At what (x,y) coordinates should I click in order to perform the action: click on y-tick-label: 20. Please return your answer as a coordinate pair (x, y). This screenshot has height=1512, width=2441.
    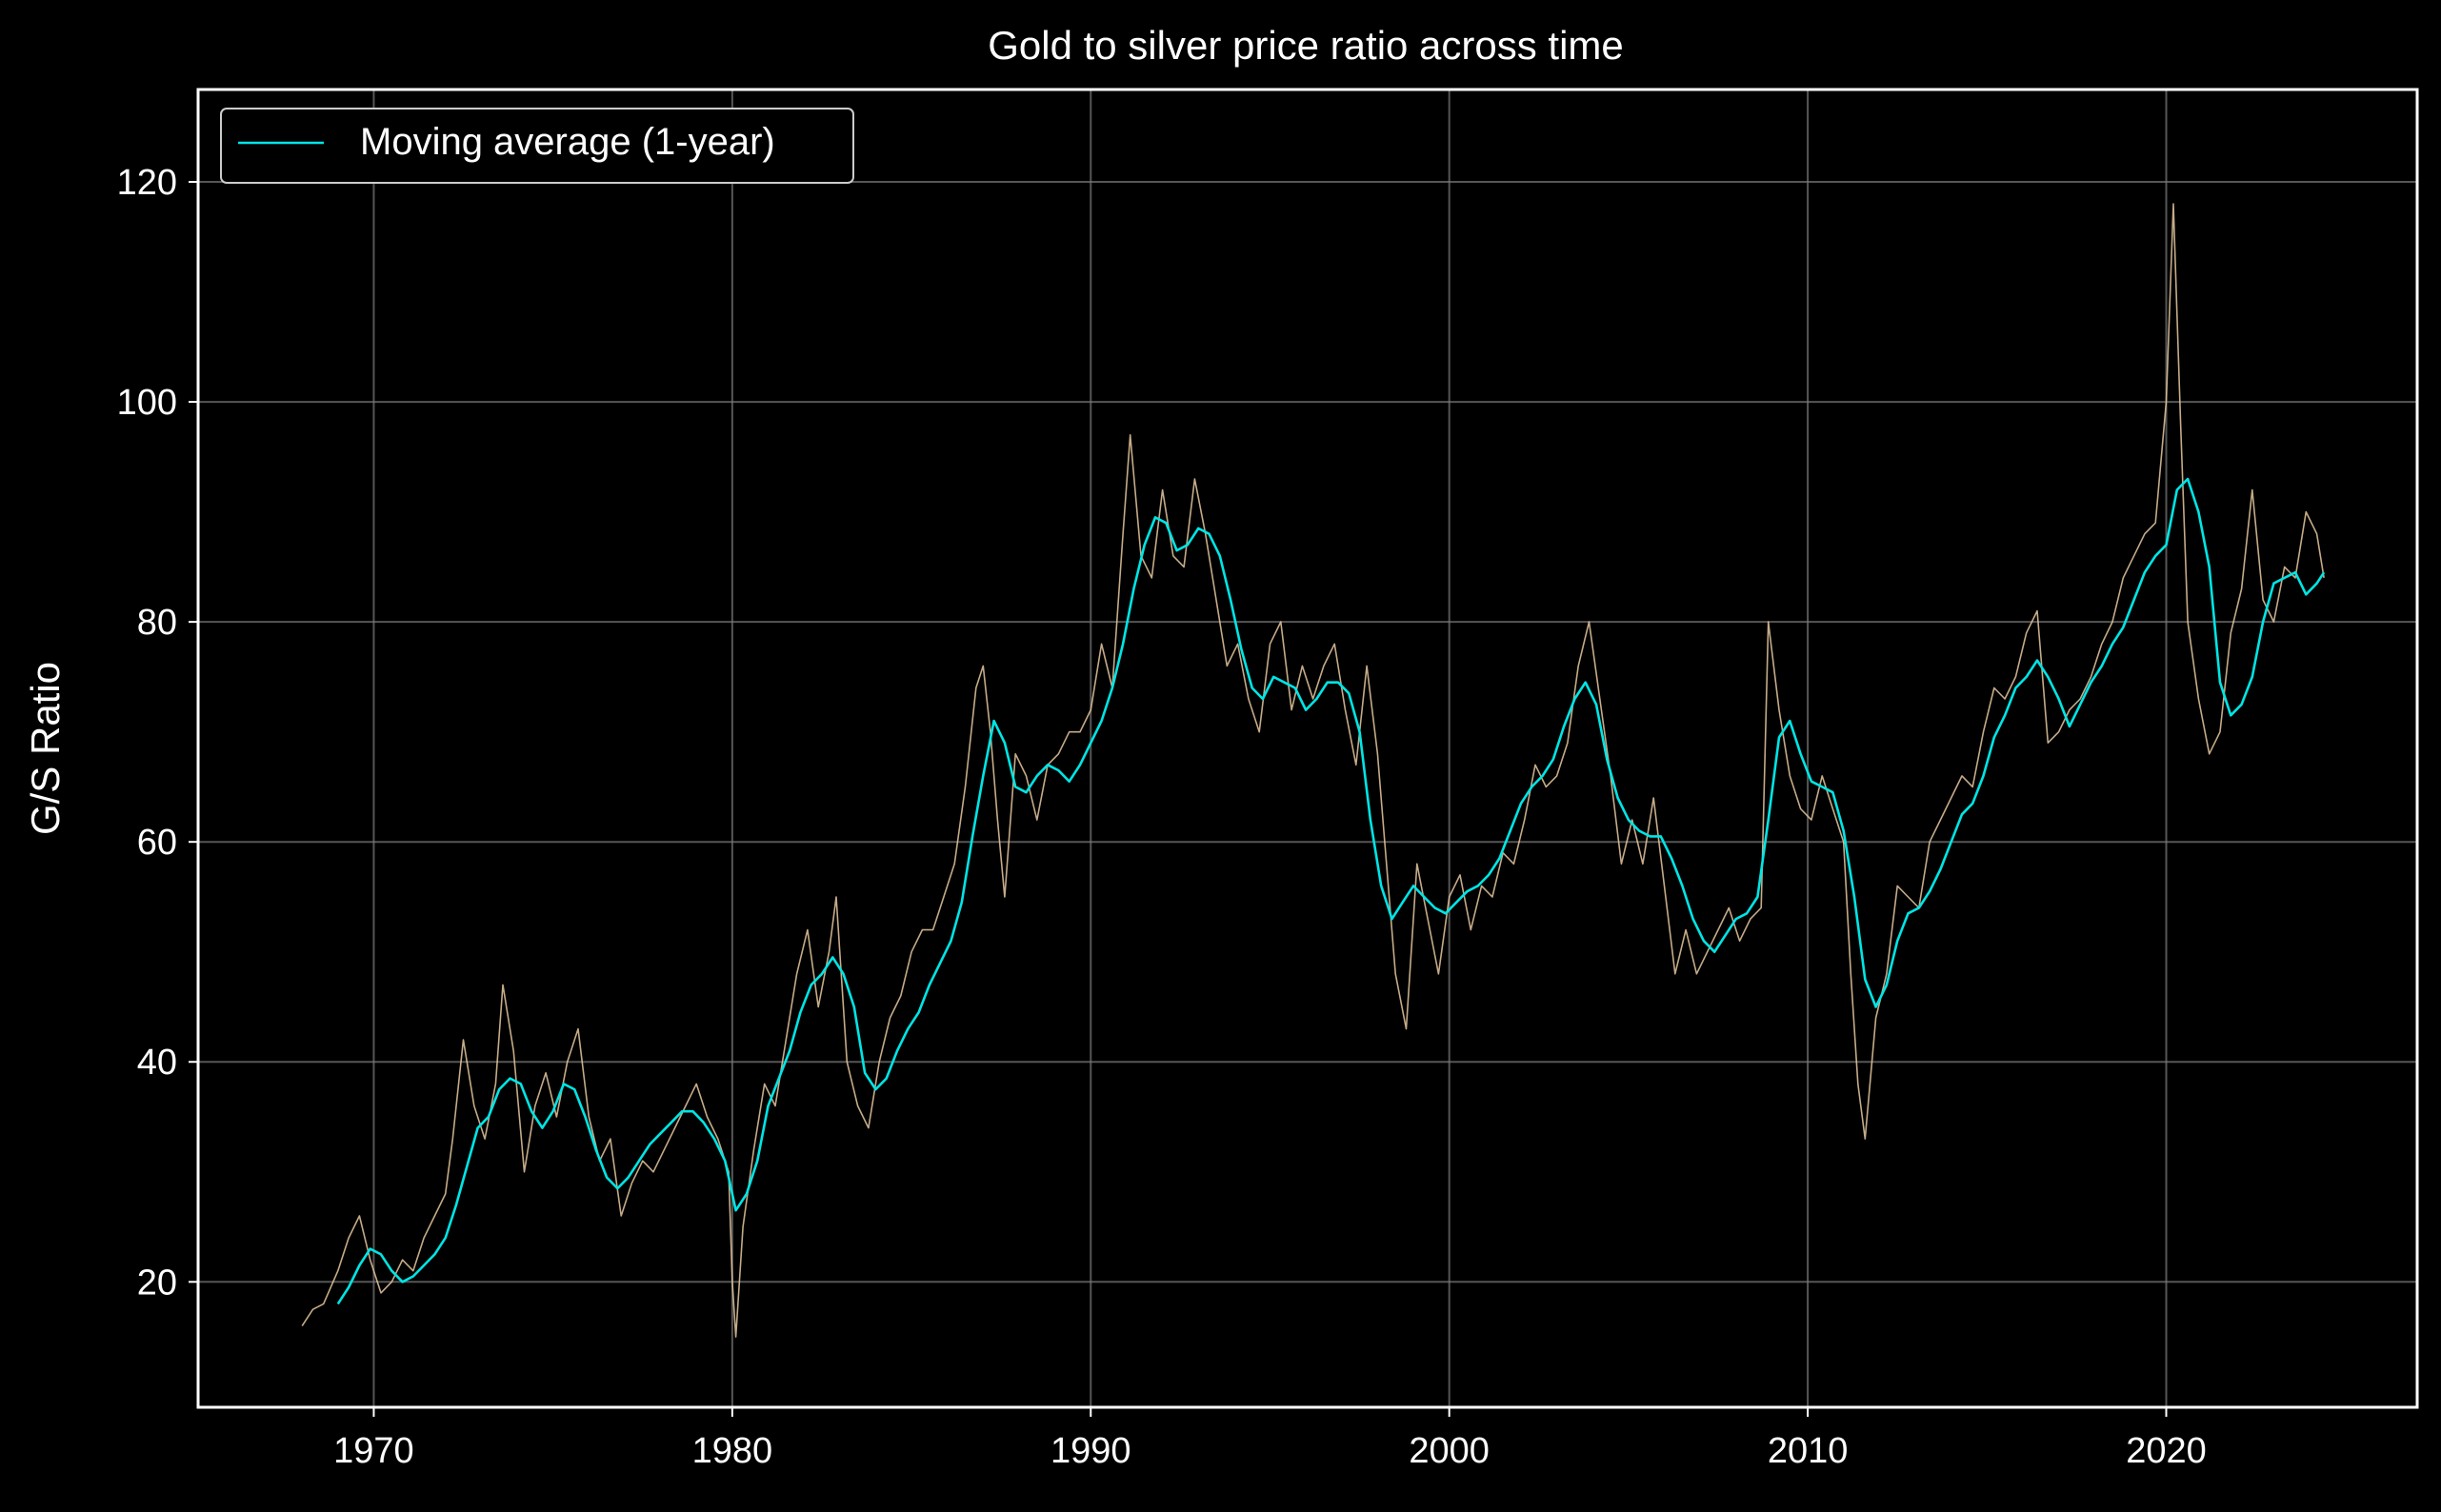
    Looking at the image, I should click on (157, 1283).